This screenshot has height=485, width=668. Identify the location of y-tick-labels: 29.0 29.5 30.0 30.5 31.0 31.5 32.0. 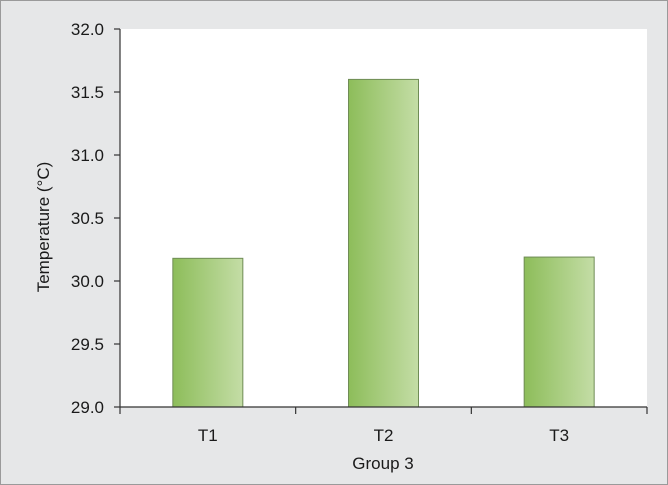
(87, 218).